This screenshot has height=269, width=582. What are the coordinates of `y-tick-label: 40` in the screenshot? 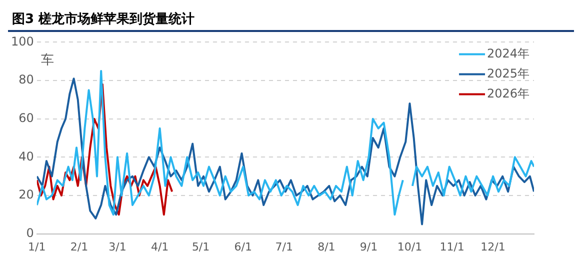 It's located at (26, 156).